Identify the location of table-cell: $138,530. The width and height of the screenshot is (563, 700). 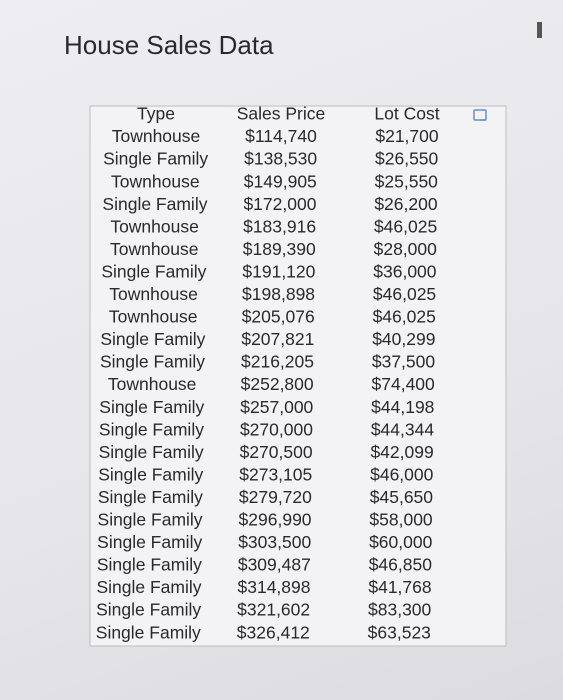
(280, 159).